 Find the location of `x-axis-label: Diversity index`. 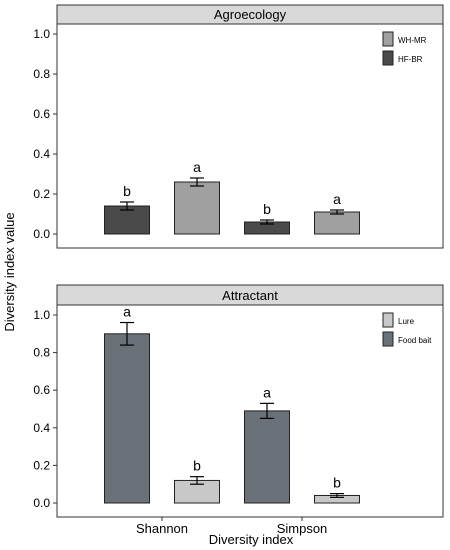

x-axis-label: Diversity index is located at coordinates (251, 539).